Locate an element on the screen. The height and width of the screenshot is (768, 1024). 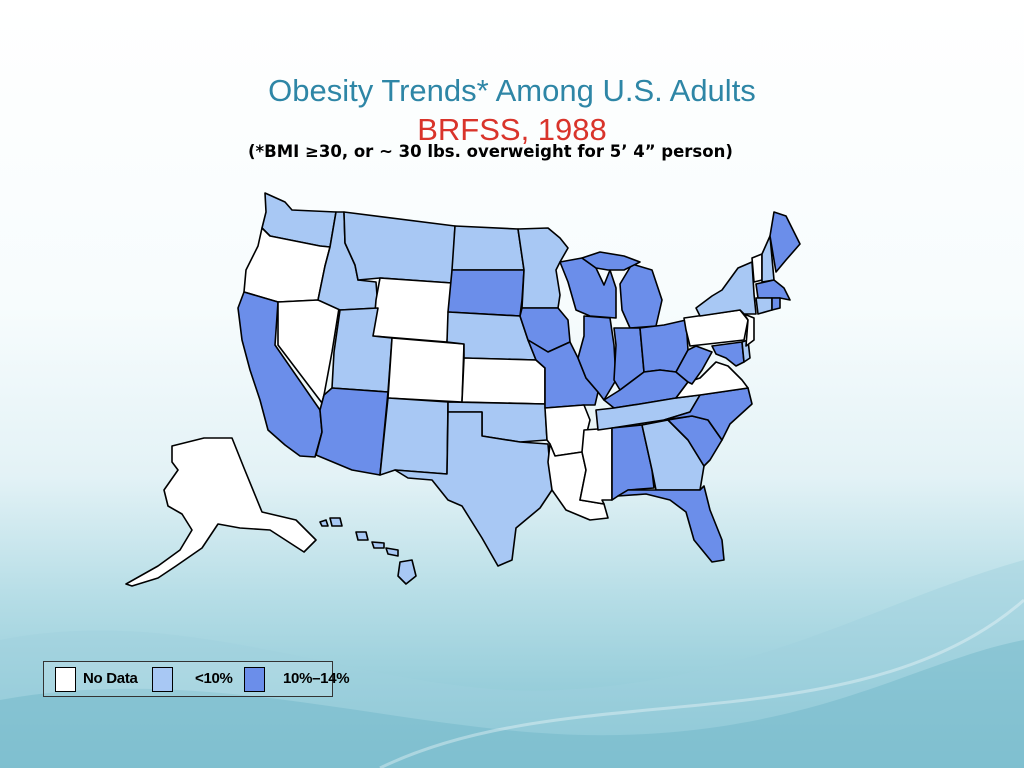
state-AZ is located at coordinates (352, 431).